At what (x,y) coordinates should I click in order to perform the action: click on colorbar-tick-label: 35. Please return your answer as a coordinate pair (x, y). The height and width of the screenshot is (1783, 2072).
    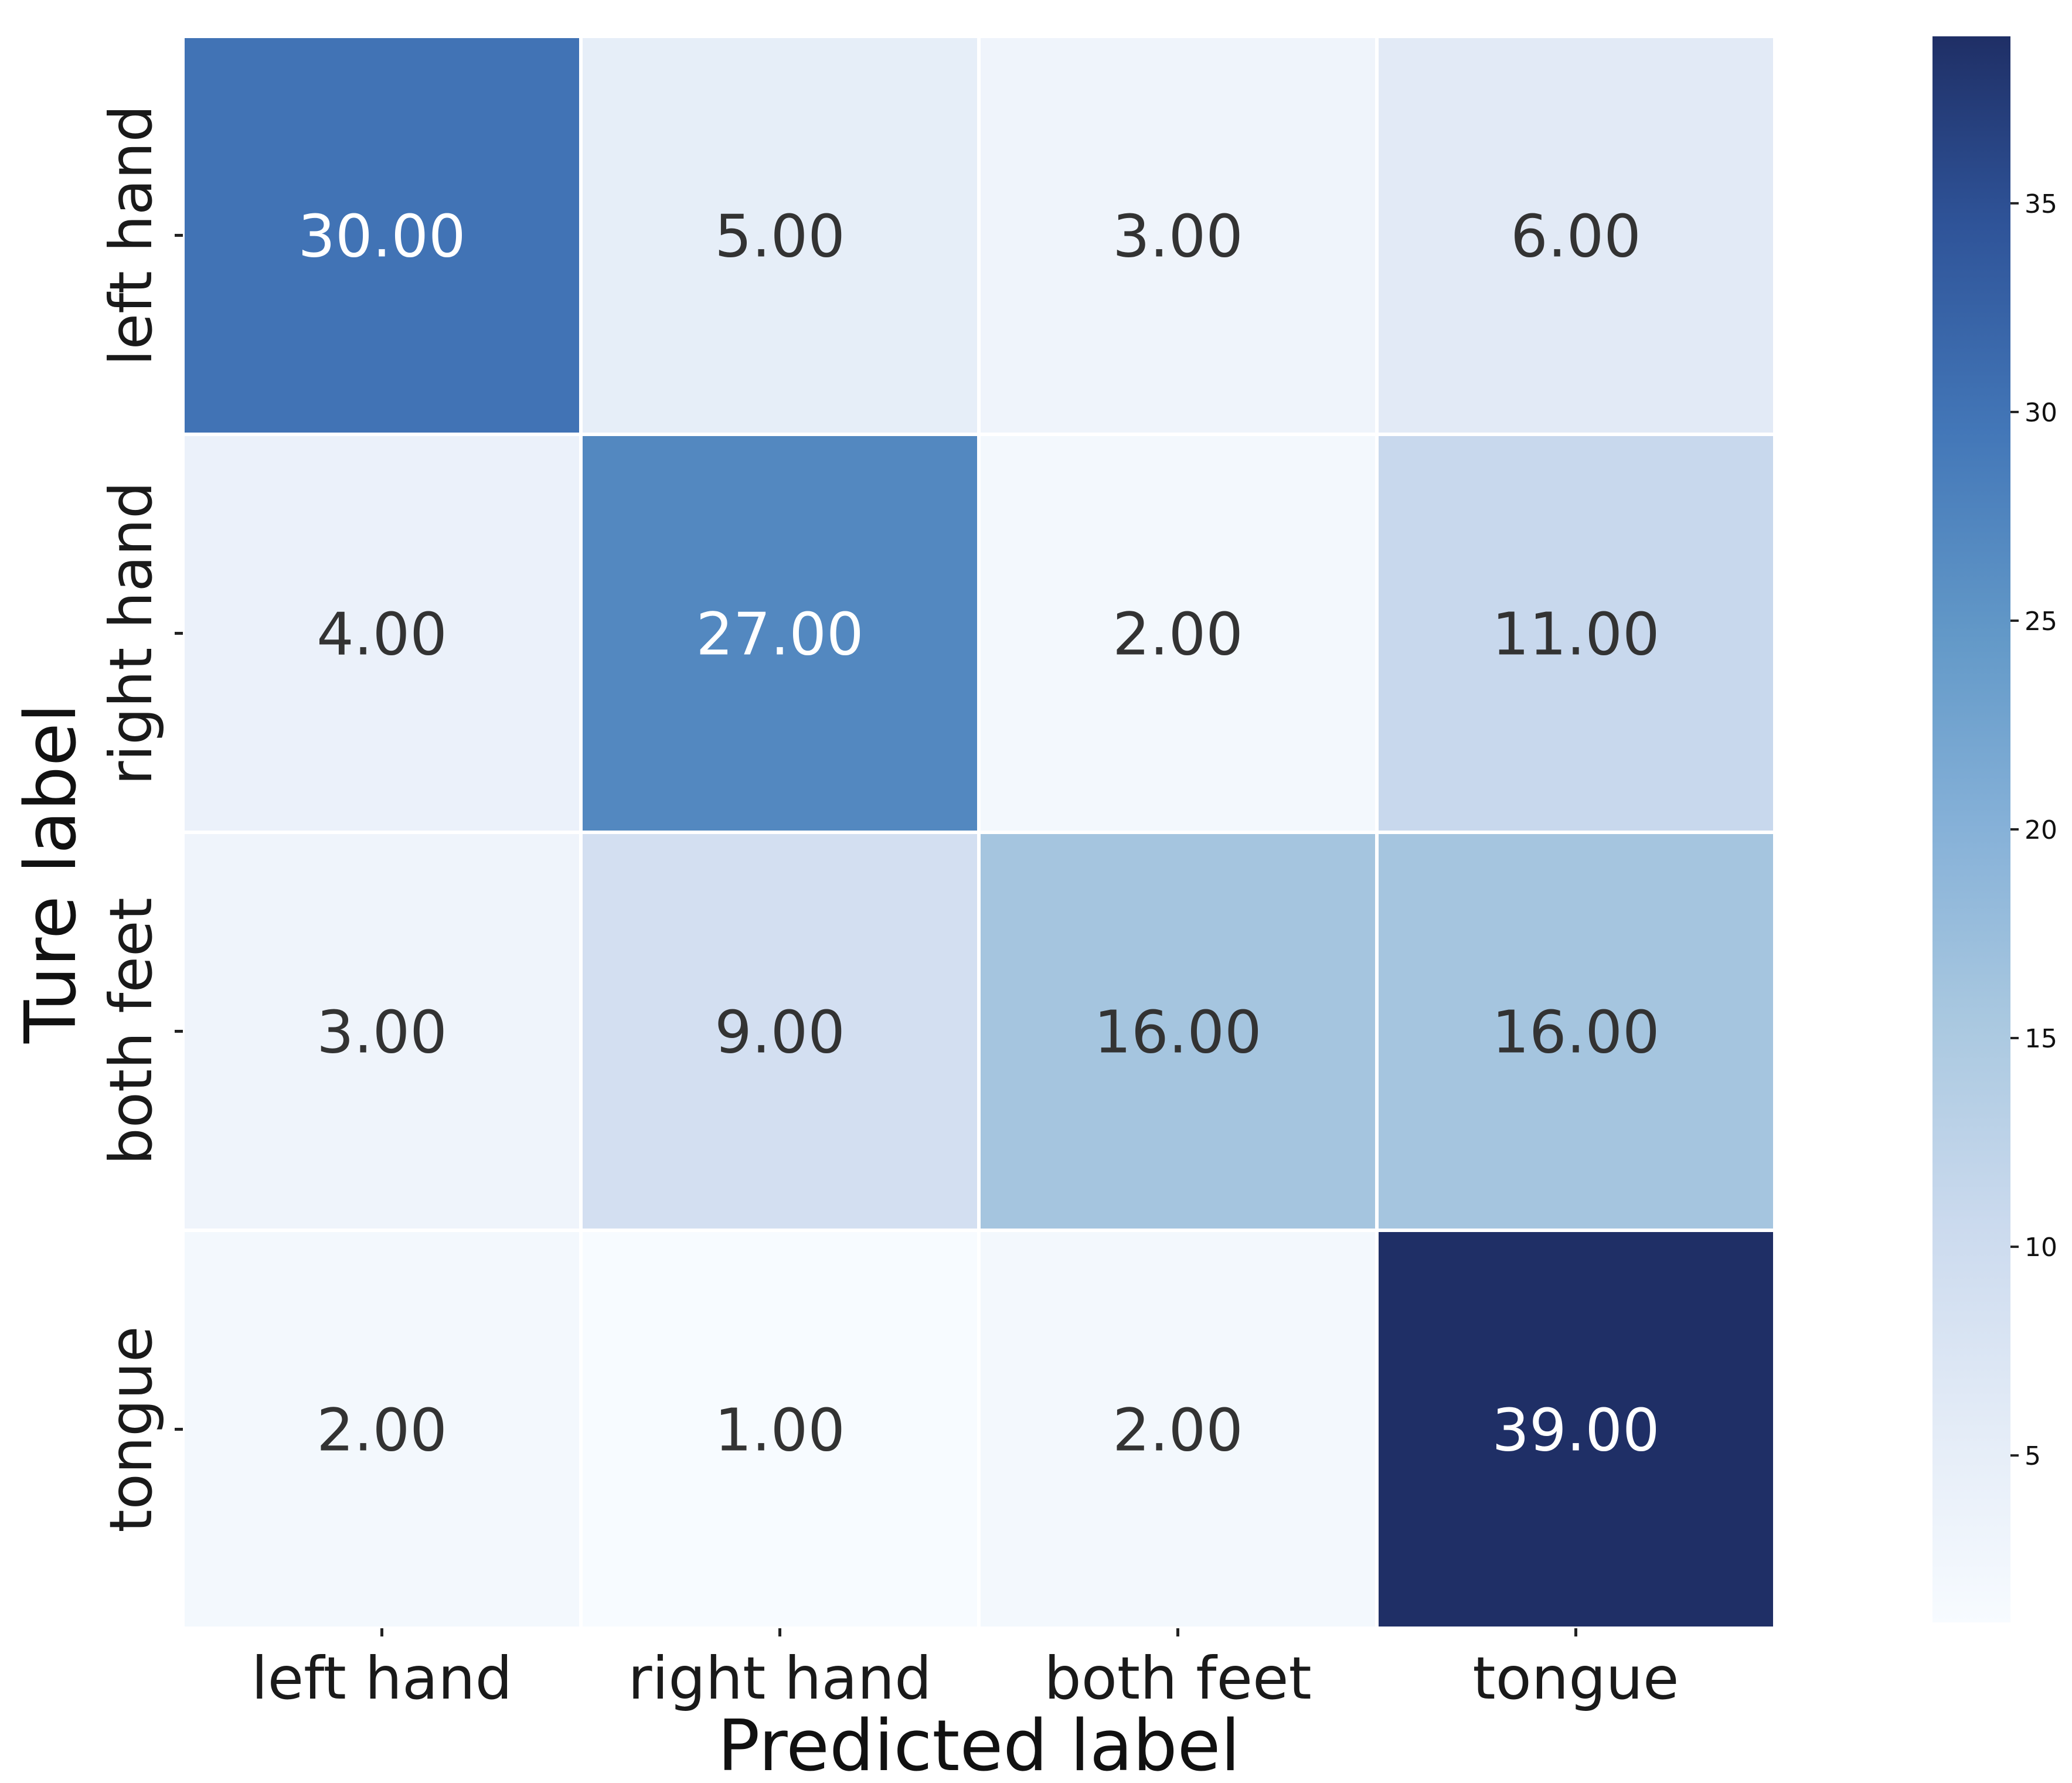
    Looking at the image, I should click on (2041, 204).